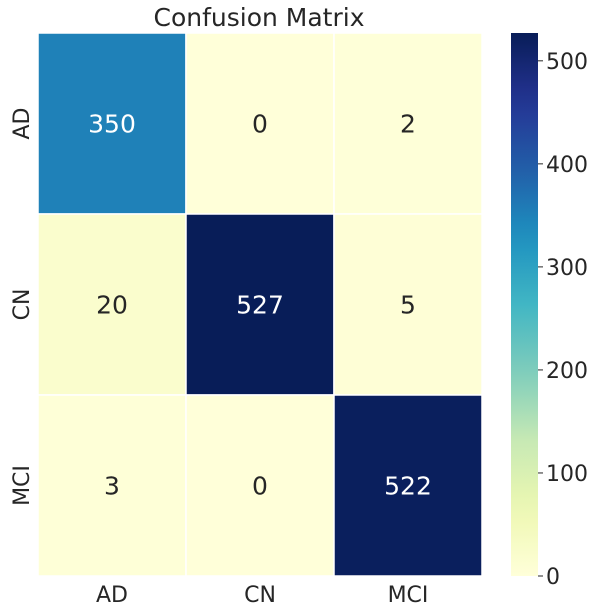  Describe the element at coordinates (408, 595) in the screenshot. I see `x-tick-label: MCI` at that location.